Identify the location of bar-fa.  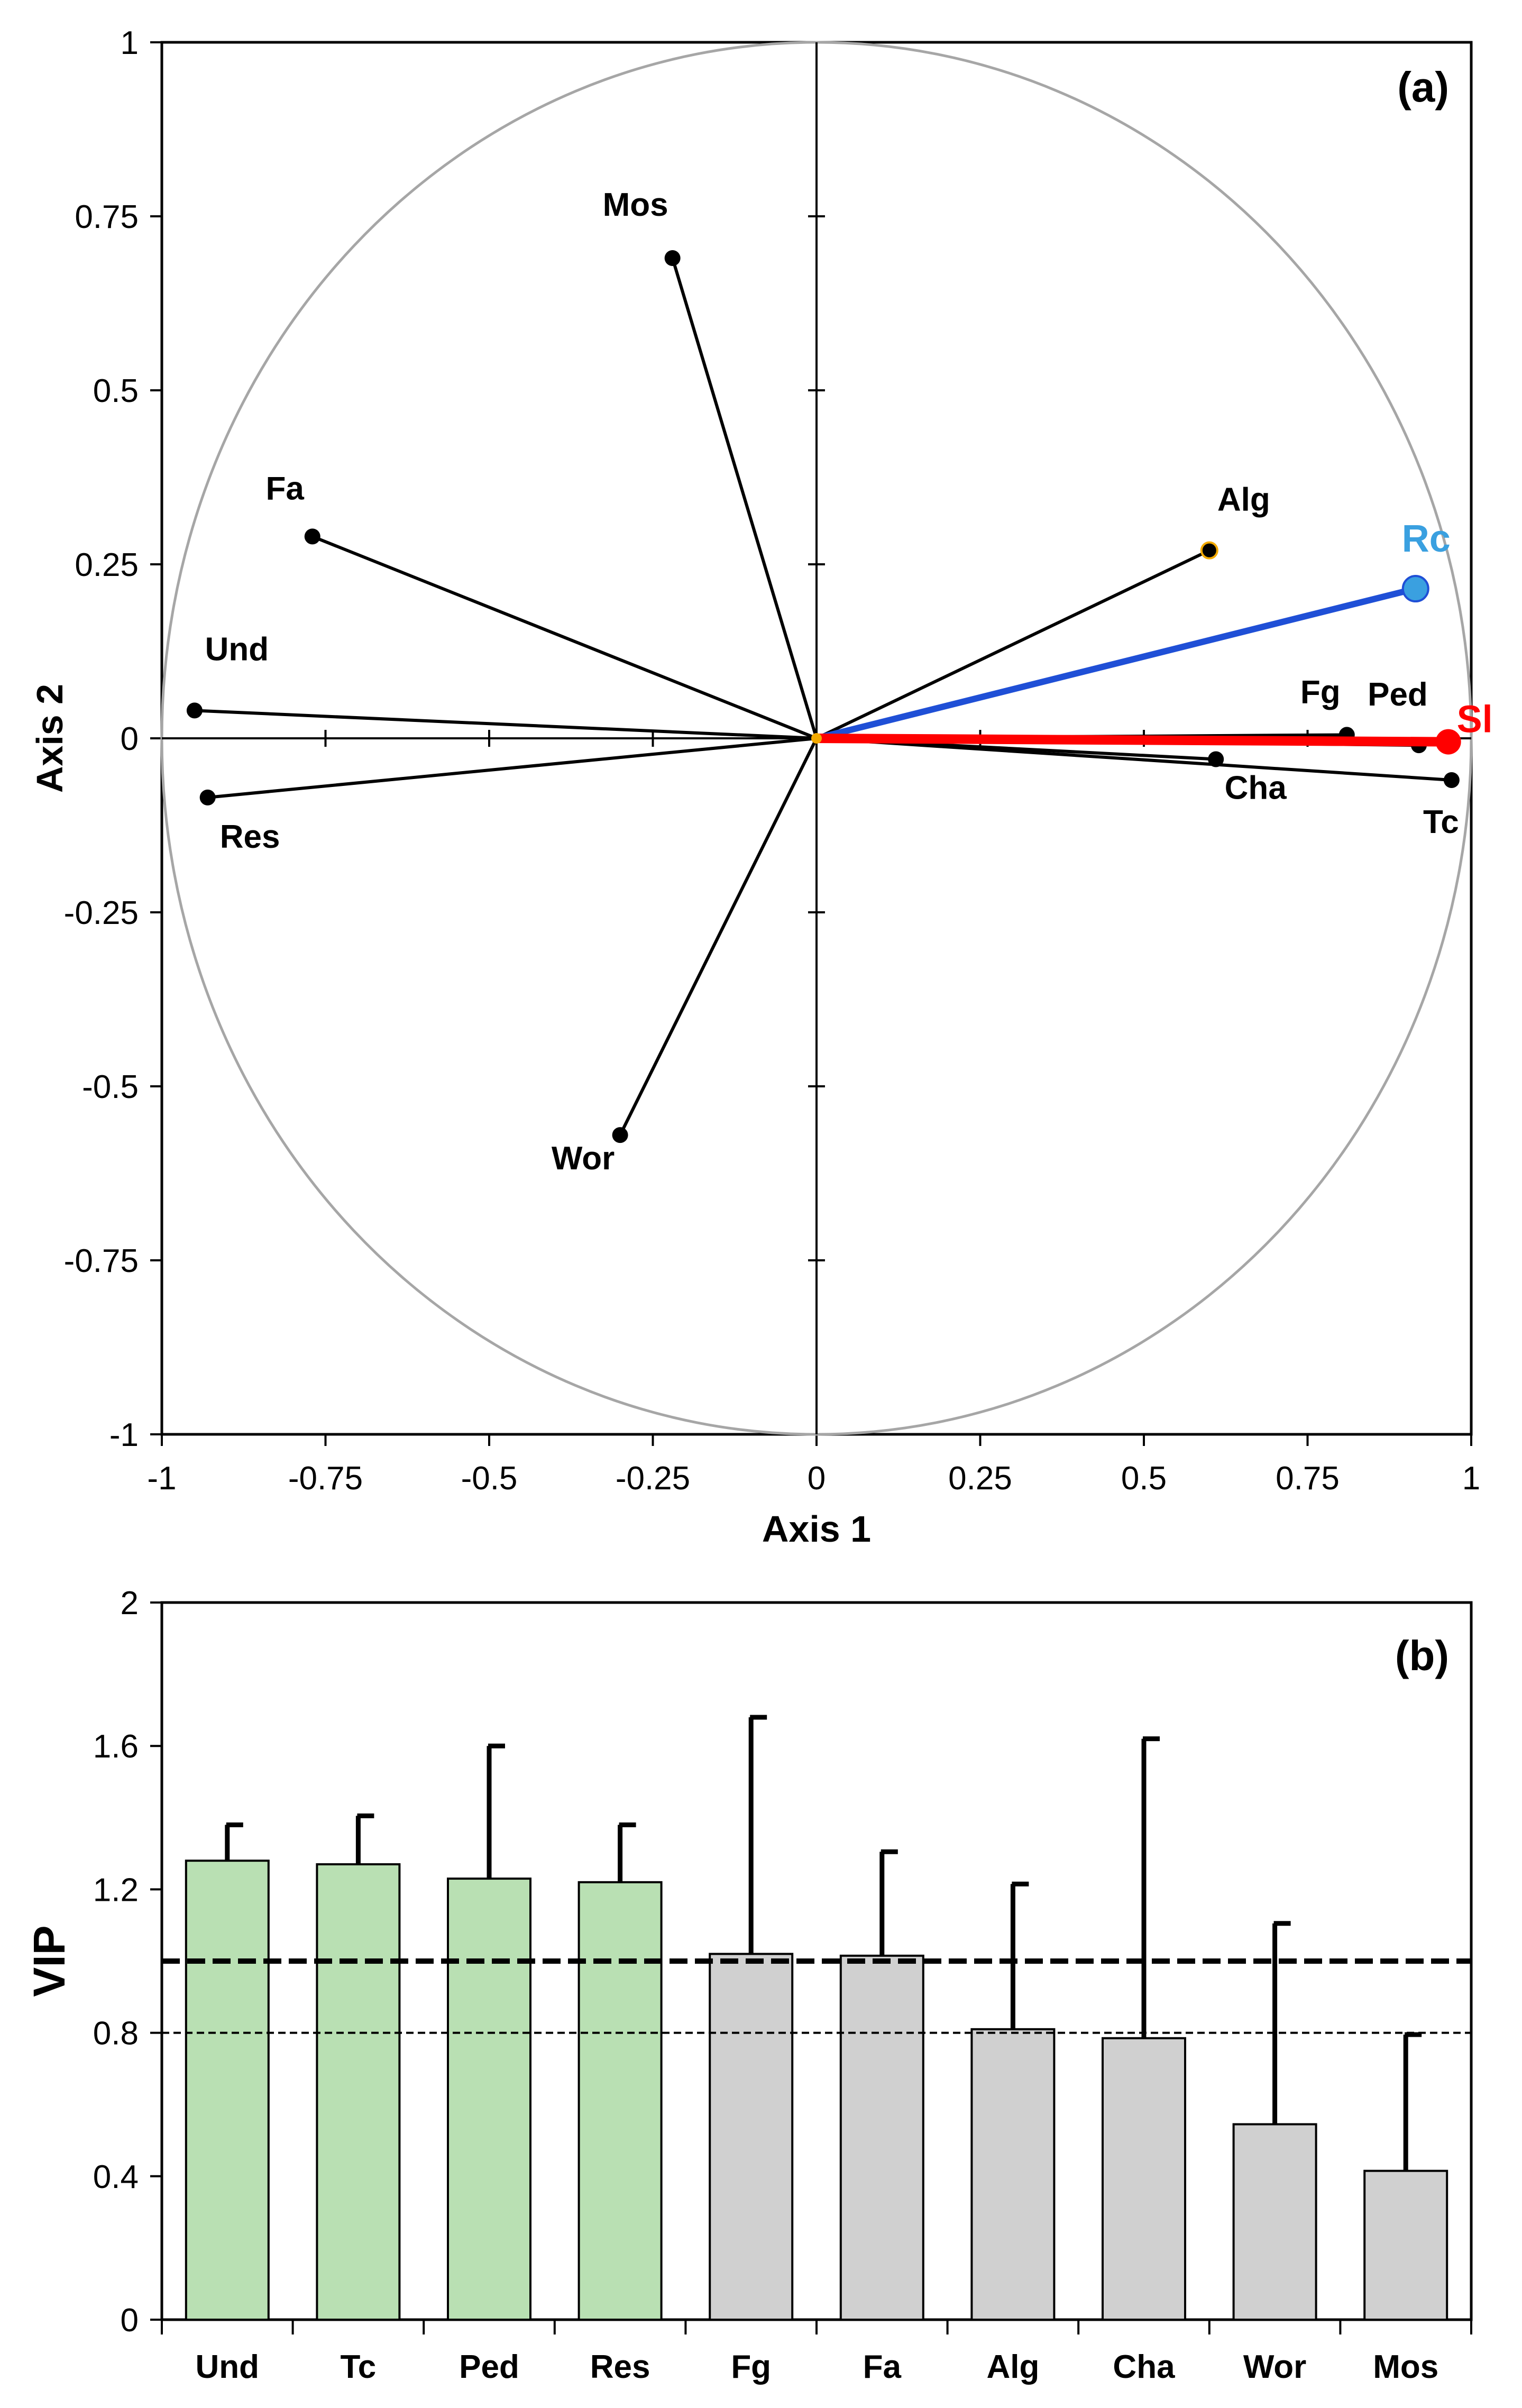
(881, 2085).